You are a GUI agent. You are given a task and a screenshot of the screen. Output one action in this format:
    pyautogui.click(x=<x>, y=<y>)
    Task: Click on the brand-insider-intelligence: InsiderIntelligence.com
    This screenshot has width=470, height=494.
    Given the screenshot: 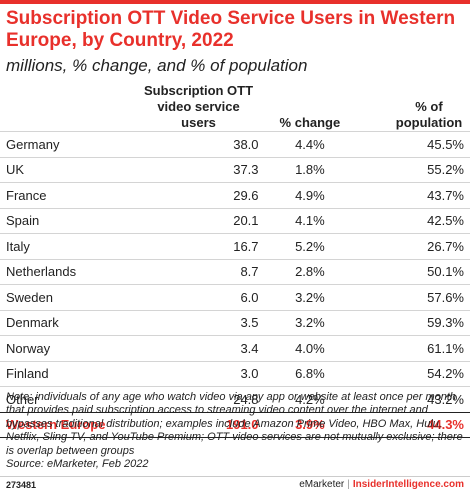 What is the action you would take?
    pyautogui.click(x=408, y=484)
    